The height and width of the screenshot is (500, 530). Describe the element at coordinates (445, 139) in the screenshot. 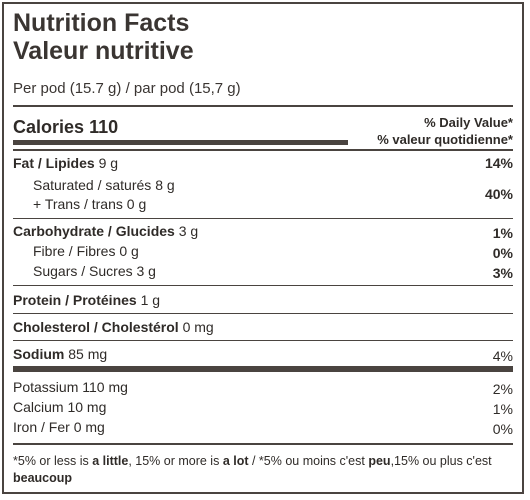

I see `daily-value-header-fr: % valeur quotidienne*` at that location.